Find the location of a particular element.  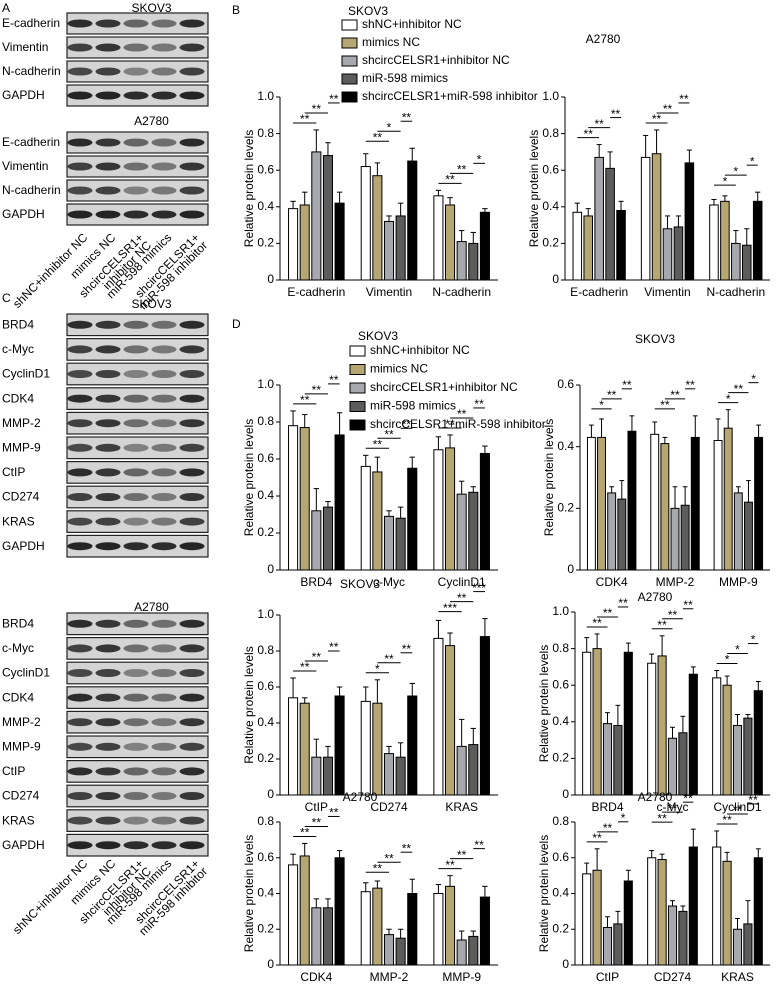

blot-row-label: MMP-2 is located at coordinates (21, 423).